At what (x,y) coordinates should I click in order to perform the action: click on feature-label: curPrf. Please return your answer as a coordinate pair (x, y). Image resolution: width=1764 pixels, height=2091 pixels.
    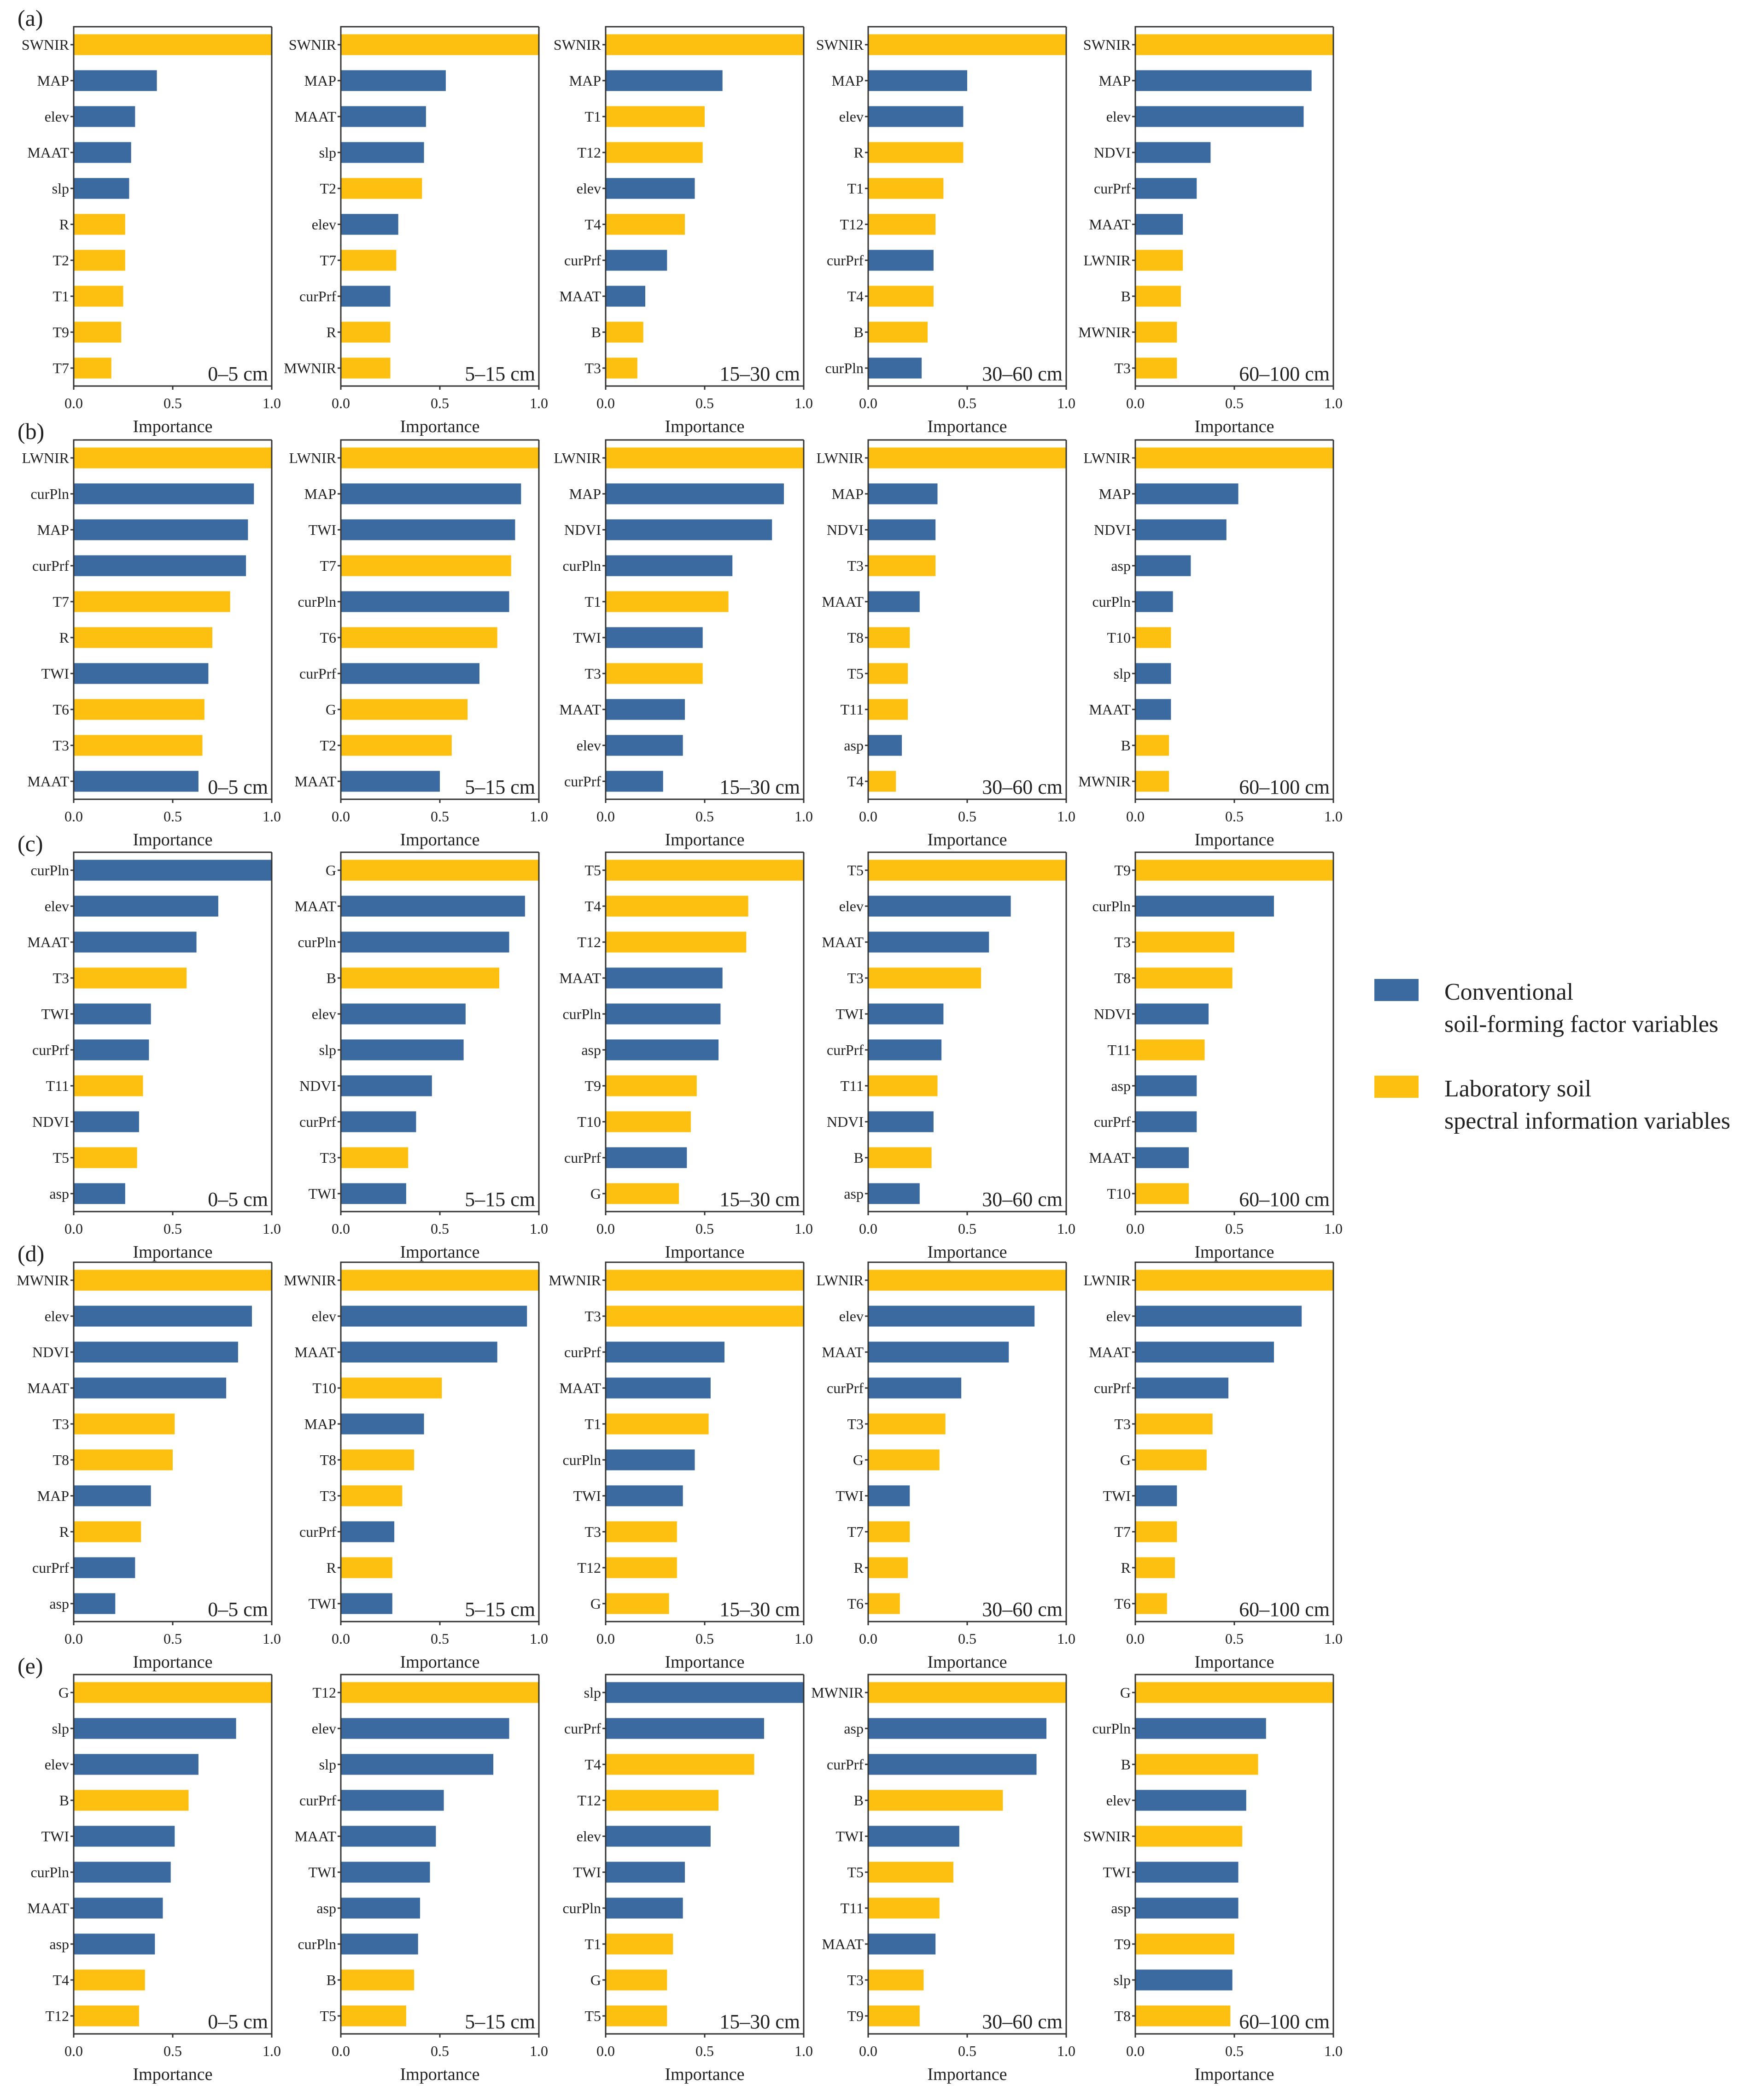
    Looking at the image, I should click on (846, 1388).